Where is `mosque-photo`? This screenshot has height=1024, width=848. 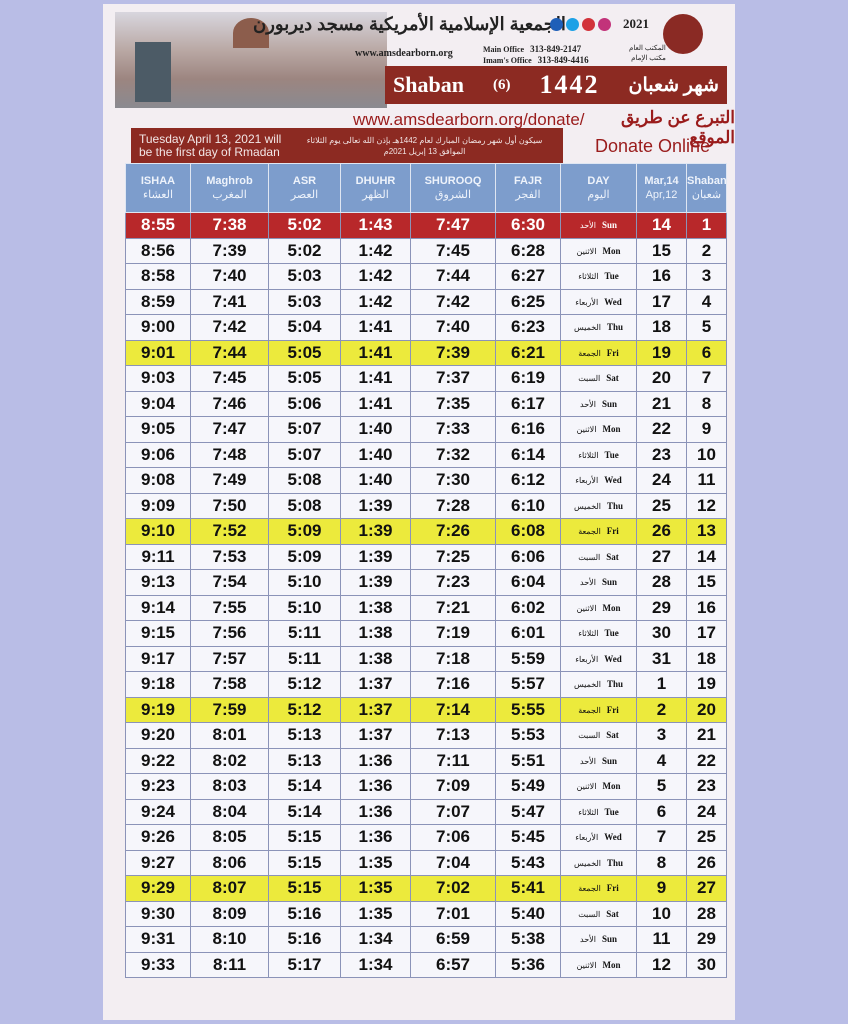
mosque-photo is located at coordinates (251, 60).